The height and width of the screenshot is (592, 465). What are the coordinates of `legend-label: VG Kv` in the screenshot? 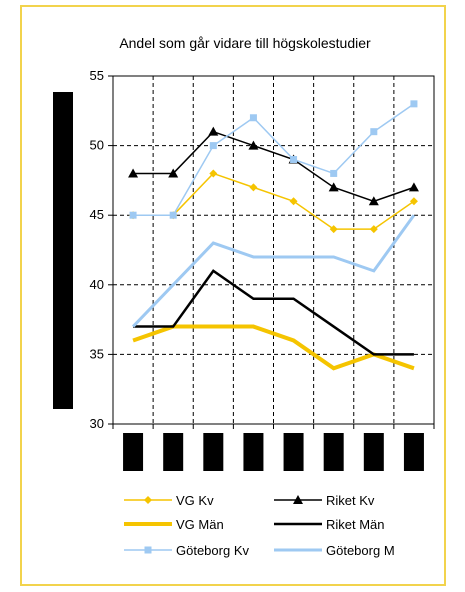 It's located at (195, 500).